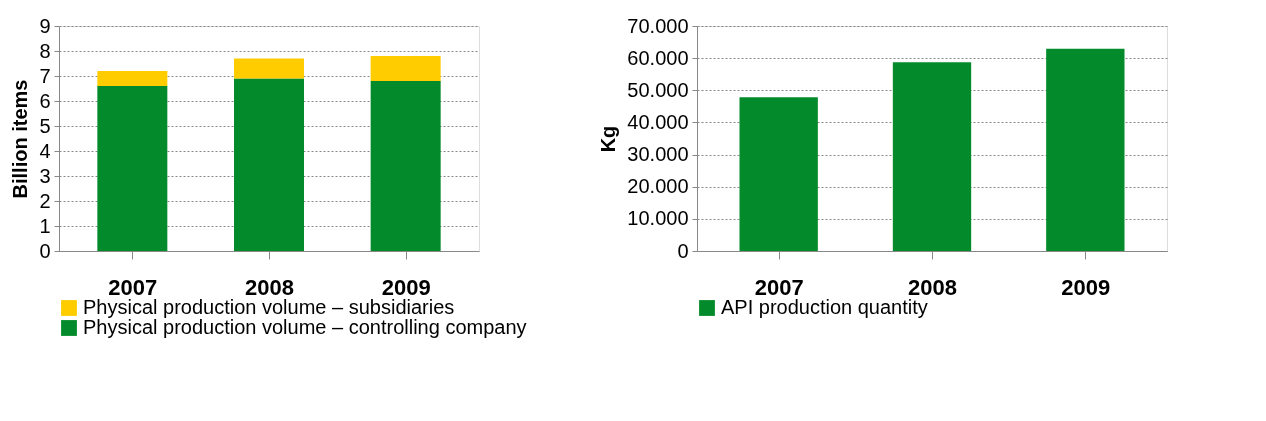 The width and height of the screenshot is (1266, 421). I want to click on y-tick-label: 20.000, so click(658, 186).